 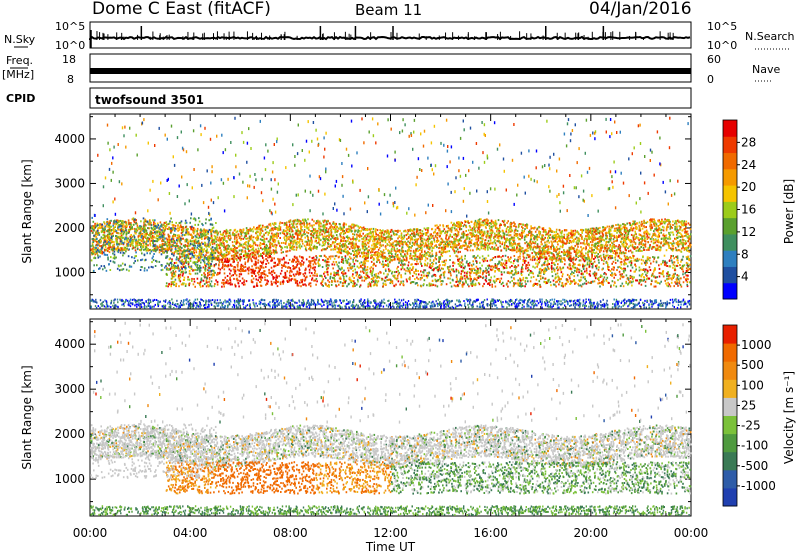 I want to click on power-colorbar-tick: 8, so click(x=745, y=254).